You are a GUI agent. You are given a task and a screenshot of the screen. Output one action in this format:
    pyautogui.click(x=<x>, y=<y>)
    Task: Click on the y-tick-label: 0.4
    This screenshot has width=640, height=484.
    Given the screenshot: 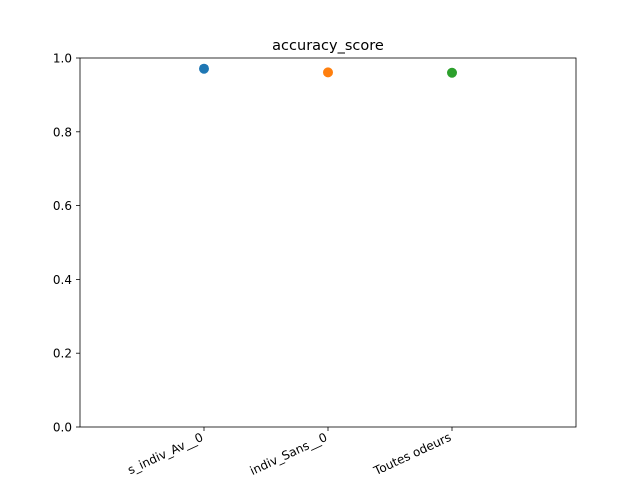 What is the action you would take?
    pyautogui.click(x=62, y=280)
    